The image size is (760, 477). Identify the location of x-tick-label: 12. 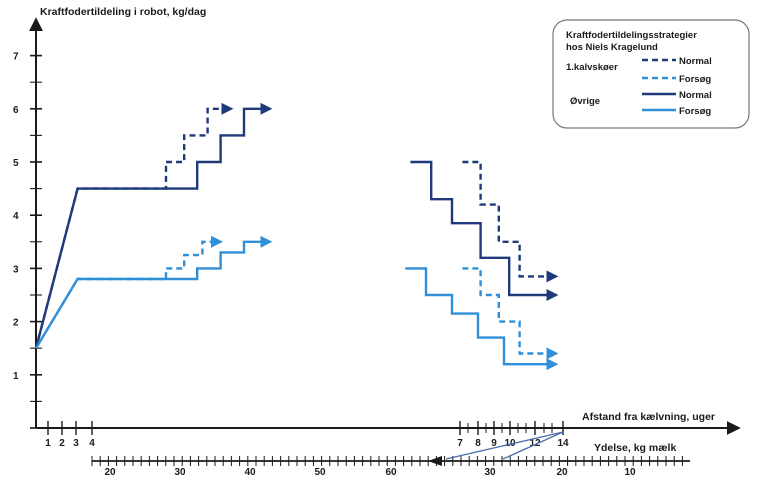
(535, 443).